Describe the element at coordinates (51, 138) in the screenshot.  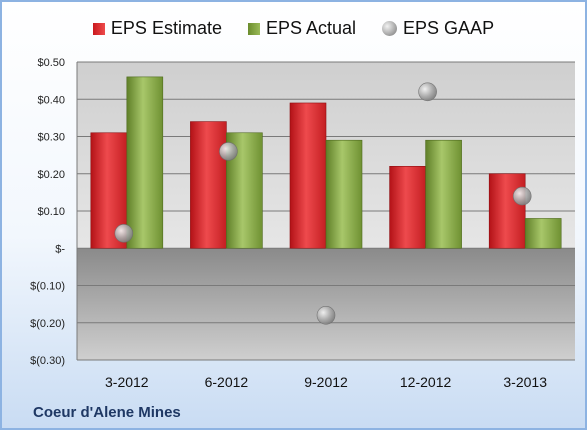
I see `y-tick-label: $0.30` at that location.